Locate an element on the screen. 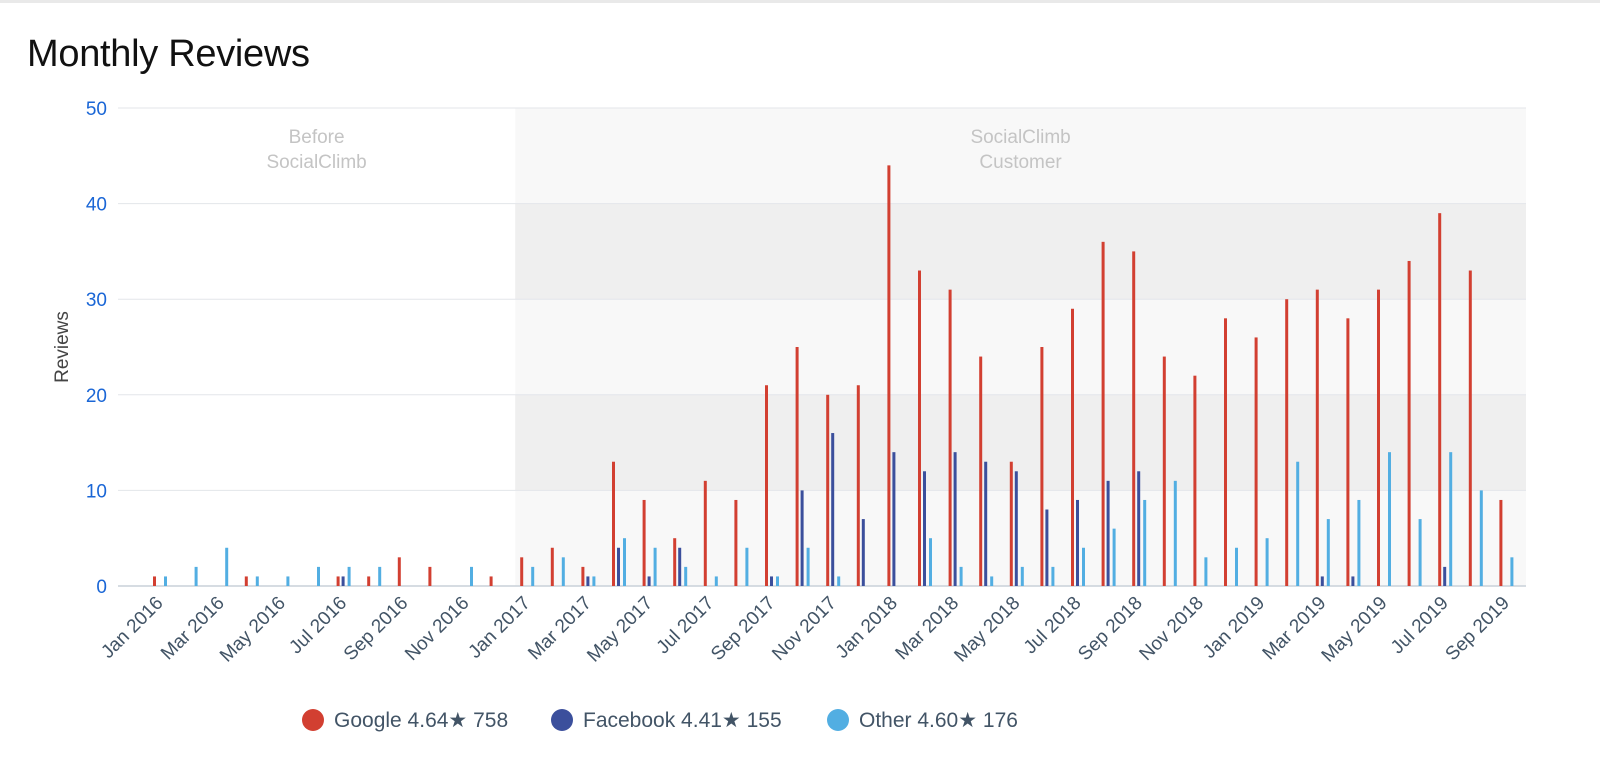 The image size is (1600, 771). x-tick-label: Jan 2019 is located at coordinates (1234, 628).